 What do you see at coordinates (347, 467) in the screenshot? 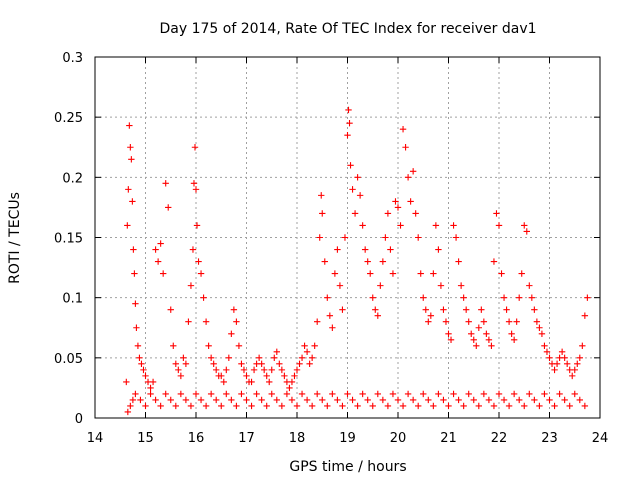
I see `x-axis-label: GPS time / hours` at bounding box center [347, 467].